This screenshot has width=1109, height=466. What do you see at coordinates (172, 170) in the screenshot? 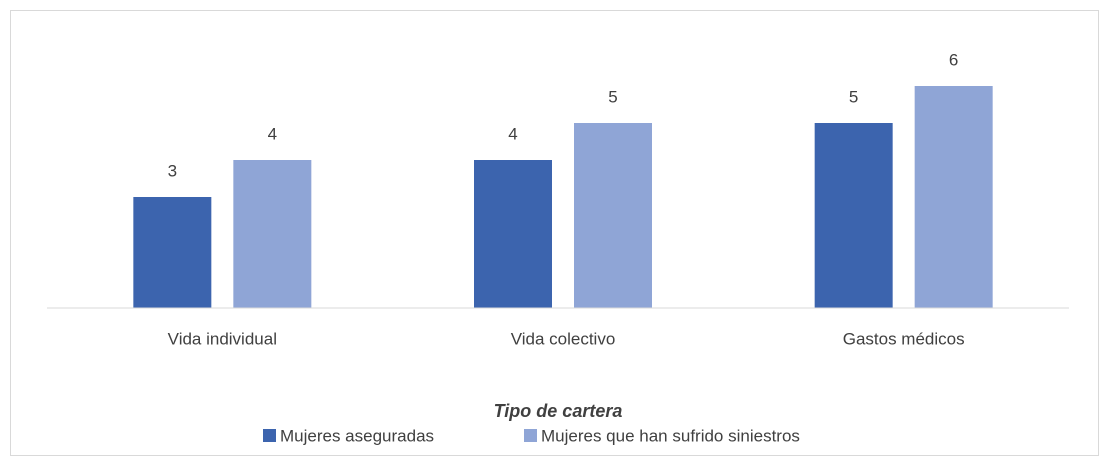
I see `data-label: 3` at bounding box center [172, 170].